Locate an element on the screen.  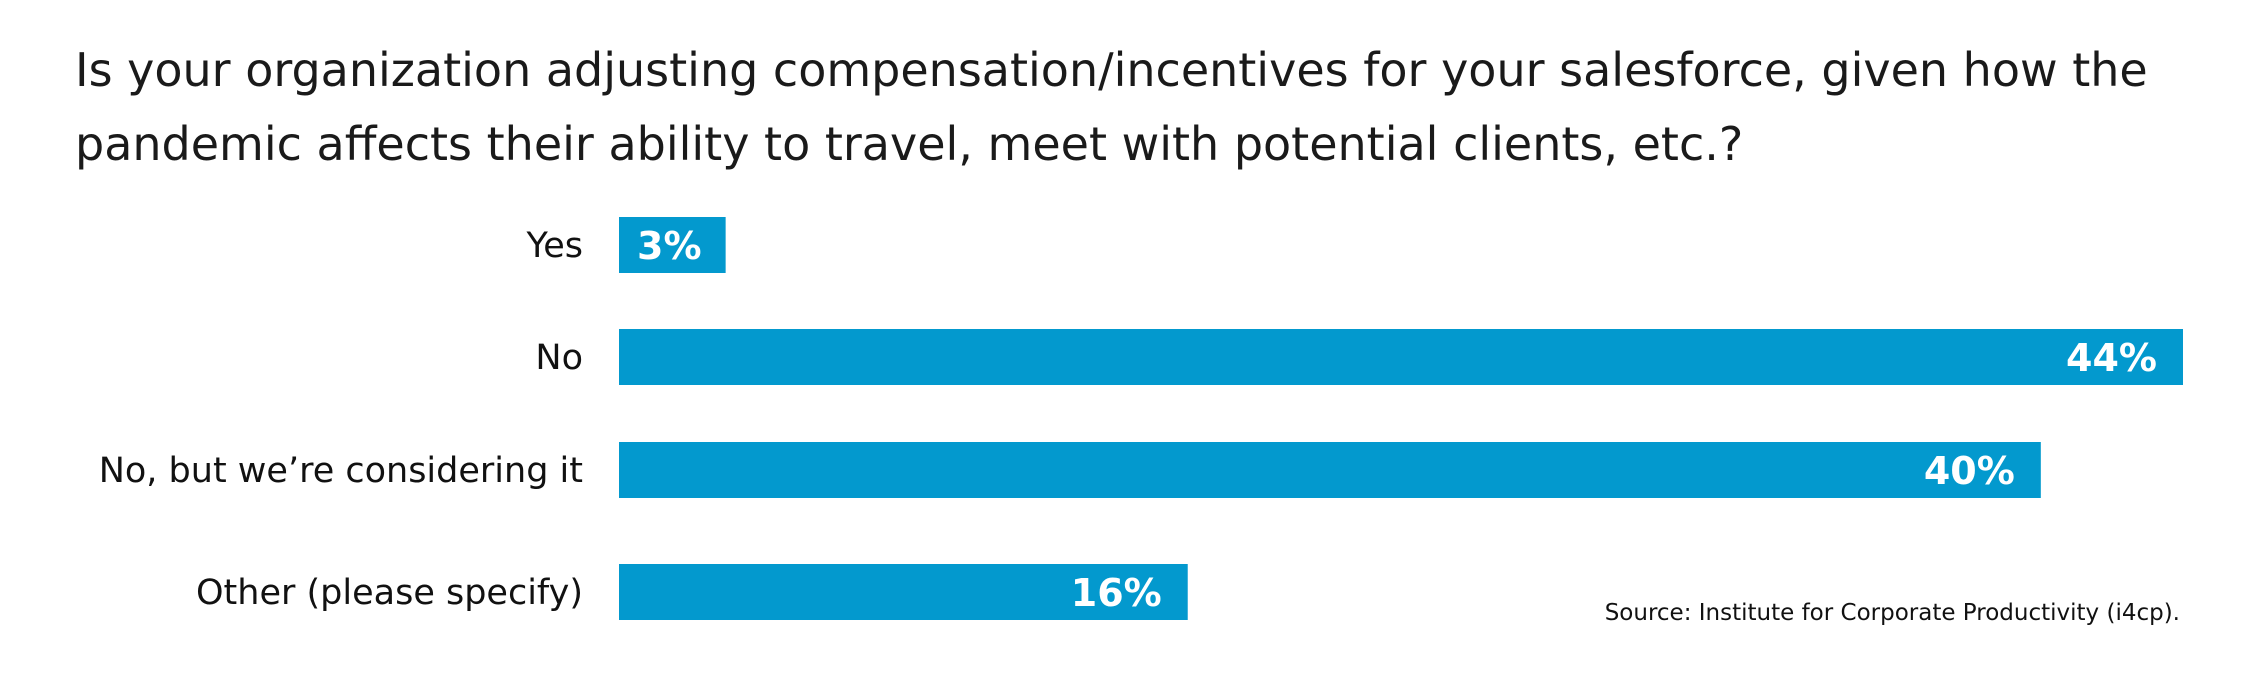
category-label: No, but we’re considering it is located at coordinates (341, 471).